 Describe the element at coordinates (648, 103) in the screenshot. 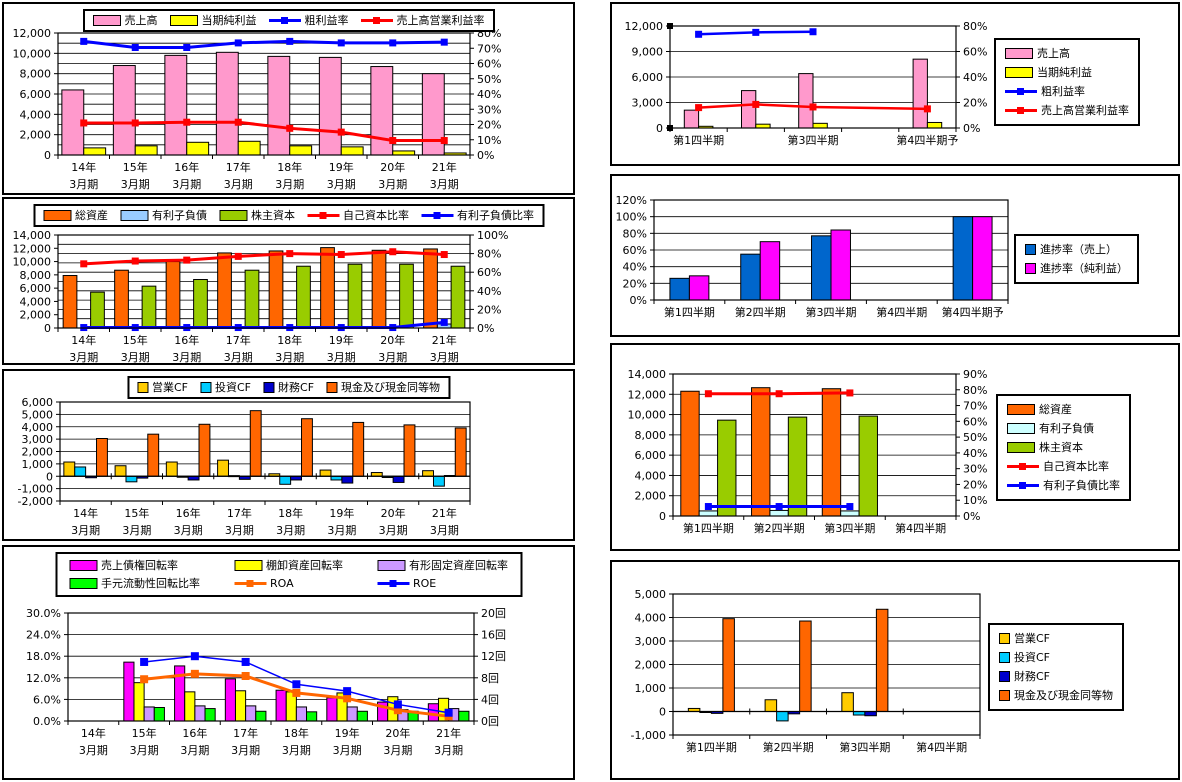

I see `svg-text: 3,000` at that location.